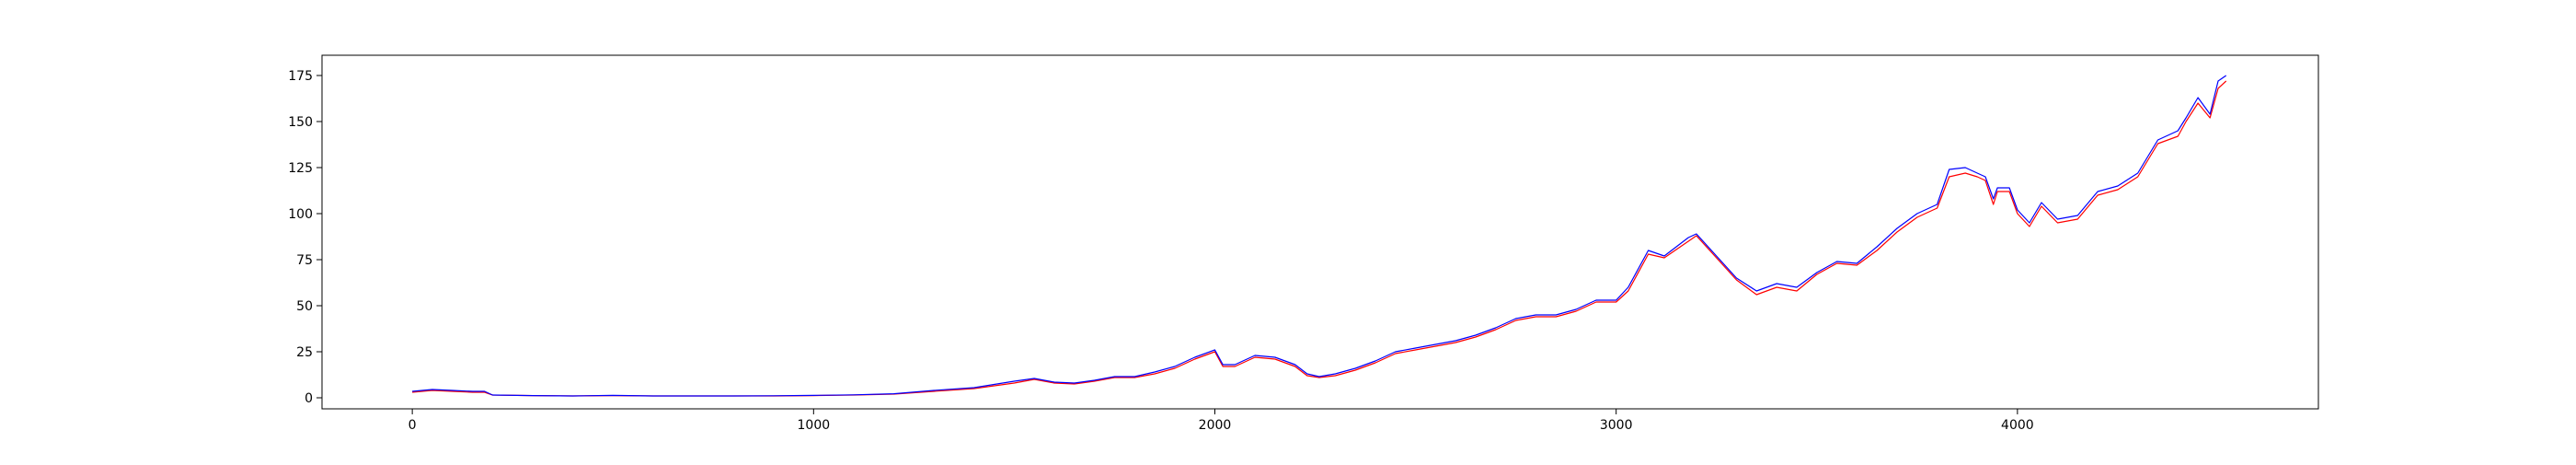  Describe the element at coordinates (305, 238) in the screenshot. I see `y-axis: 0 25 50 75 100 125 150 175` at that location.